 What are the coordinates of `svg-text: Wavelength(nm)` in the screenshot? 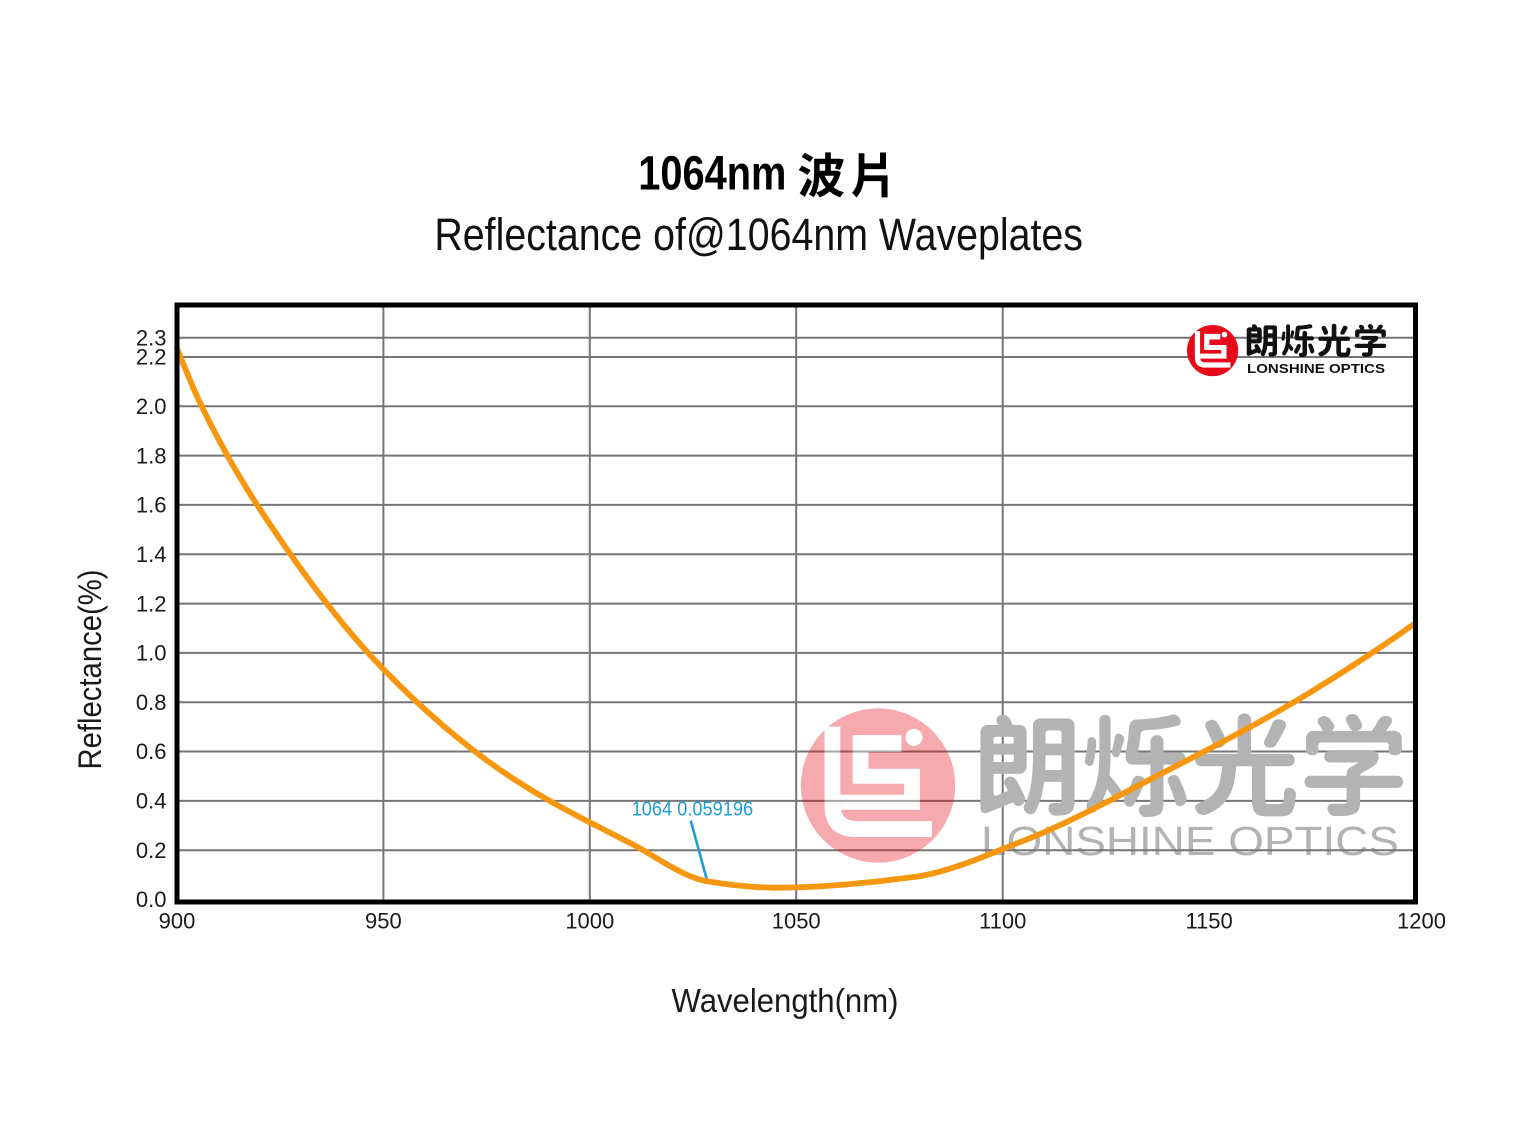 It's located at (785, 1000).